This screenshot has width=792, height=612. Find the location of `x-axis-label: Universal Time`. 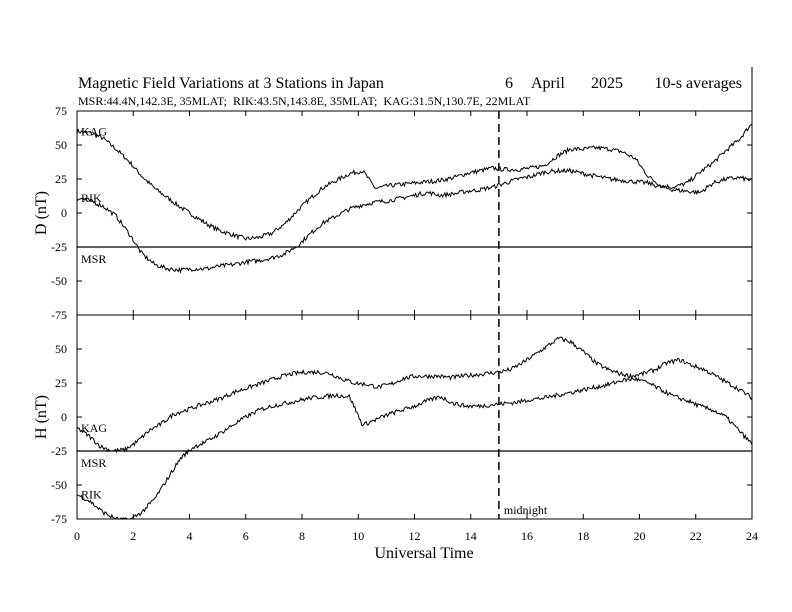

x-axis-label: Universal Time is located at coordinates (423, 553).